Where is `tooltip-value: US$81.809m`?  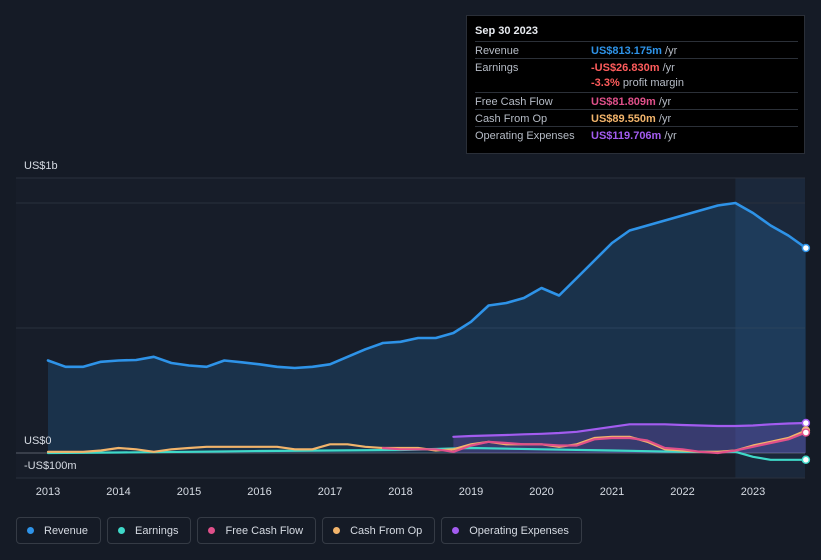
tooltip-value: US$81.809m is located at coordinates (623, 102).